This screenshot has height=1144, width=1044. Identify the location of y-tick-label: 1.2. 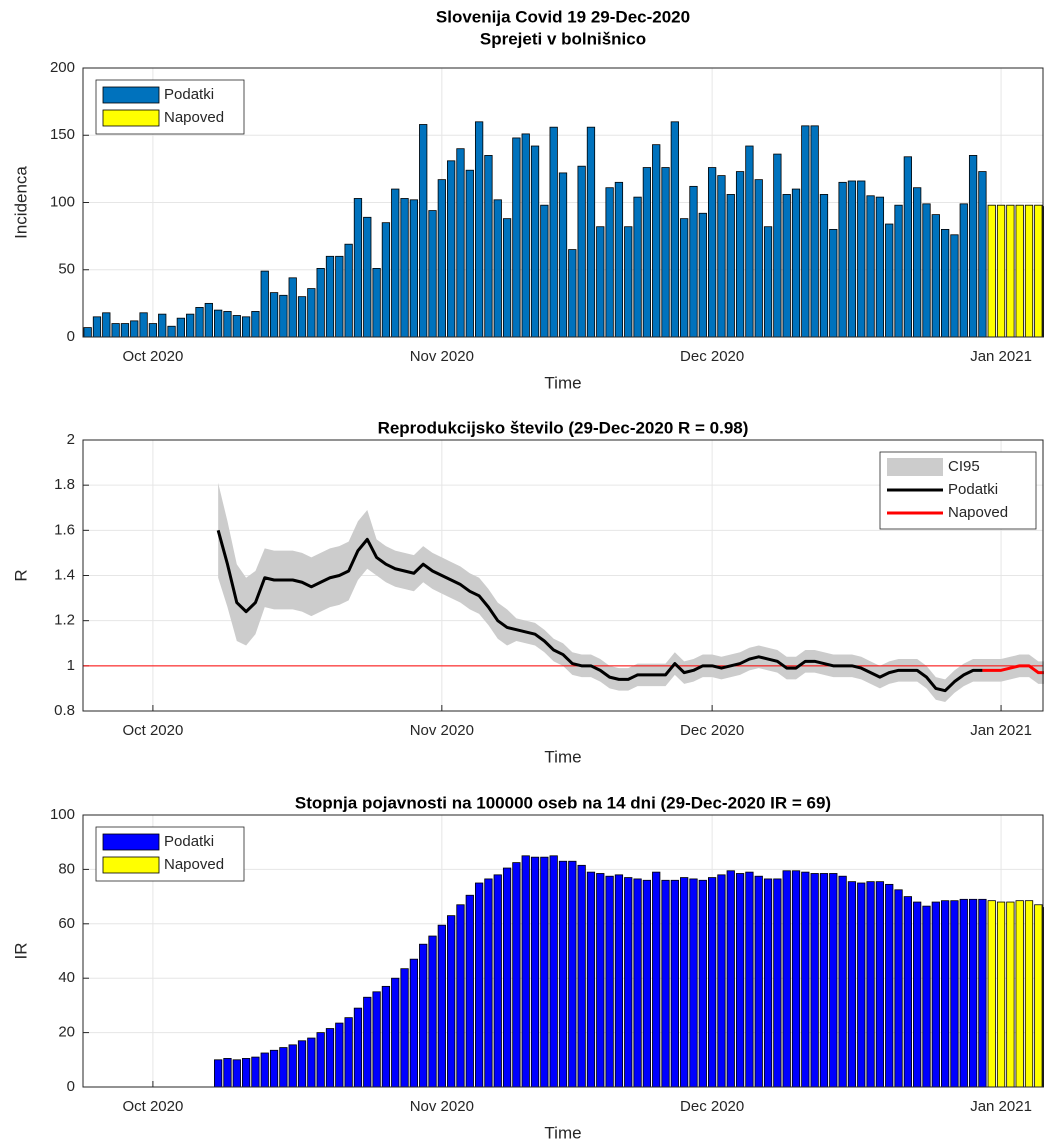
(64, 620).